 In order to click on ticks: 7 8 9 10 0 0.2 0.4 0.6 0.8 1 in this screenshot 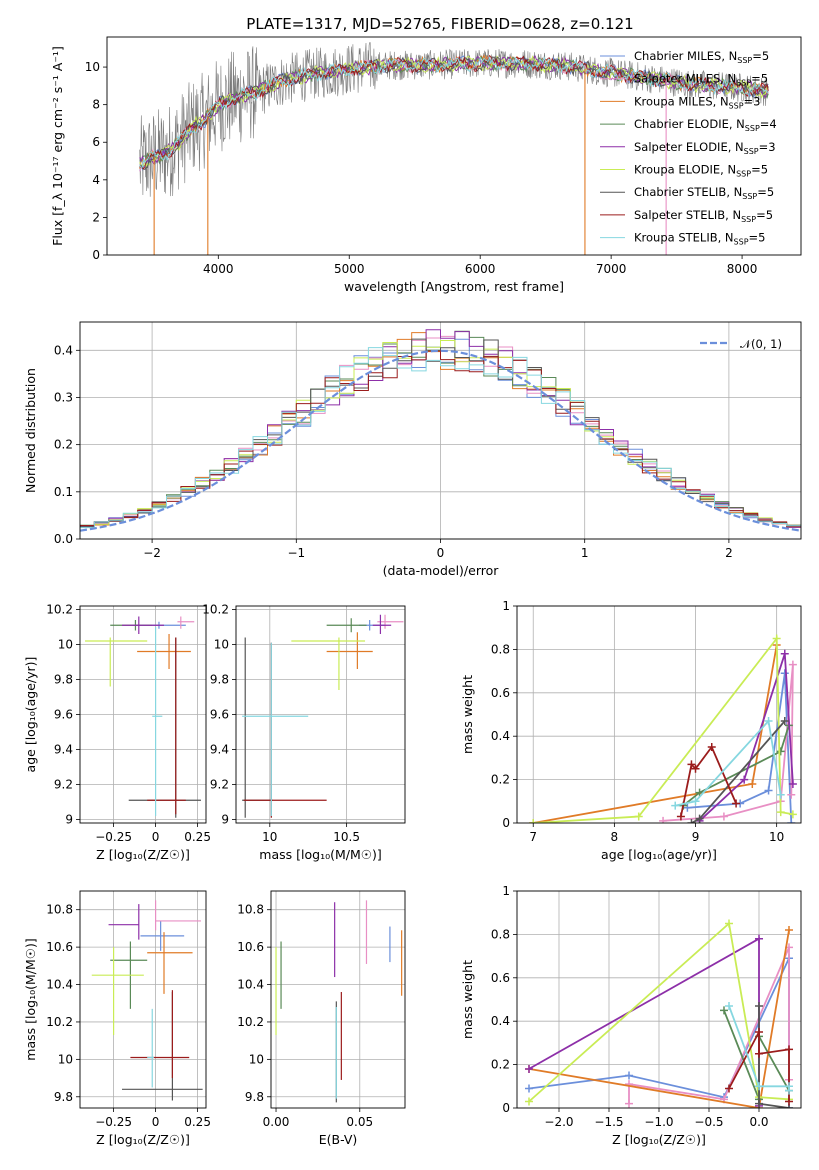, I will do `click(637, 721)`.